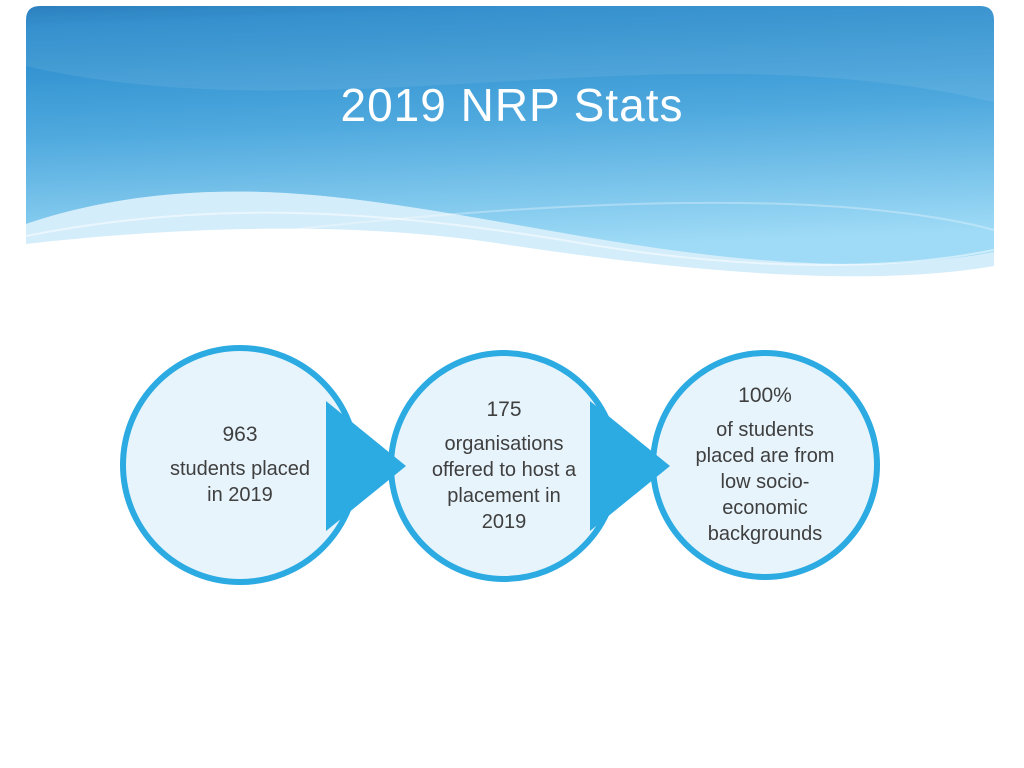  What do you see at coordinates (504, 410) in the screenshot?
I see `stat-value: 175` at bounding box center [504, 410].